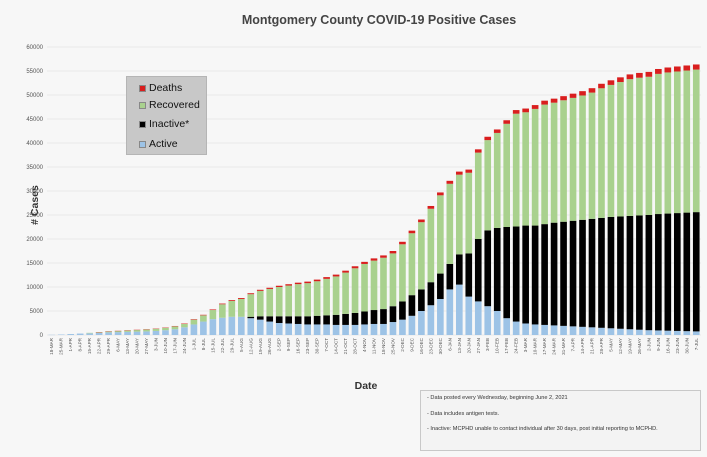 This screenshot has height=457, width=707. I want to click on legend-swatch-inactive, so click(142, 124).